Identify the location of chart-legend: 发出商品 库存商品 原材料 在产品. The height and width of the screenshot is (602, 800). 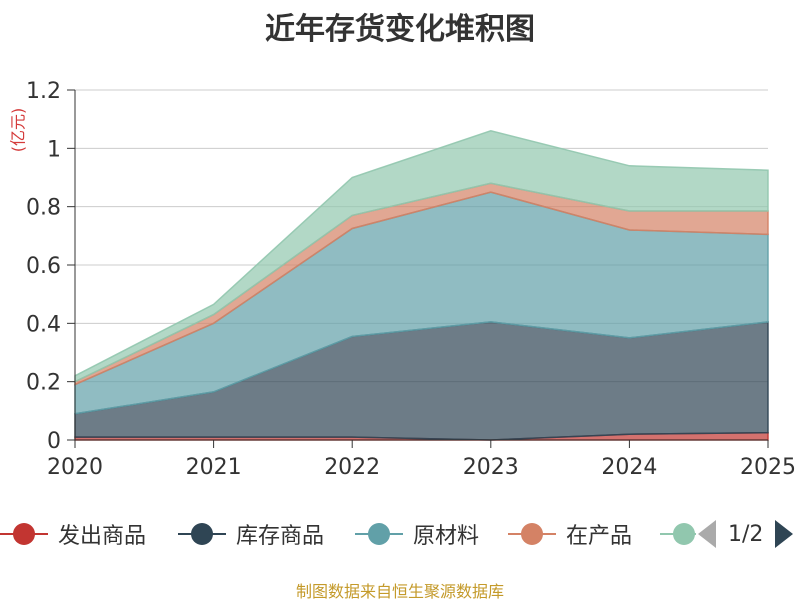
(400, 534).